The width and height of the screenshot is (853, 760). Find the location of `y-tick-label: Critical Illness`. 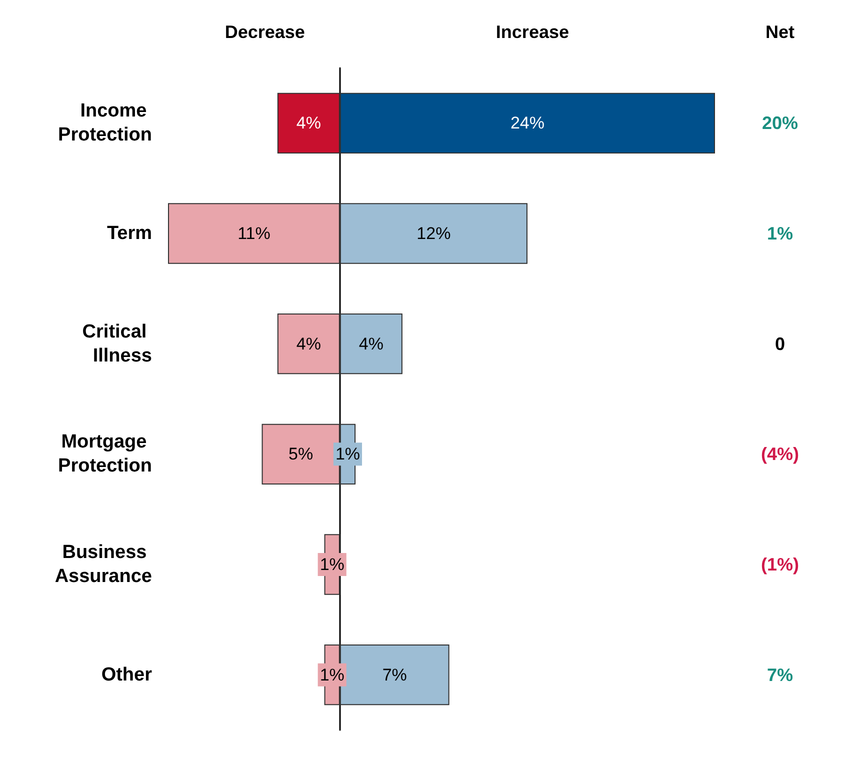

y-tick-label: Critical Illness is located at coordinates (117, 343).